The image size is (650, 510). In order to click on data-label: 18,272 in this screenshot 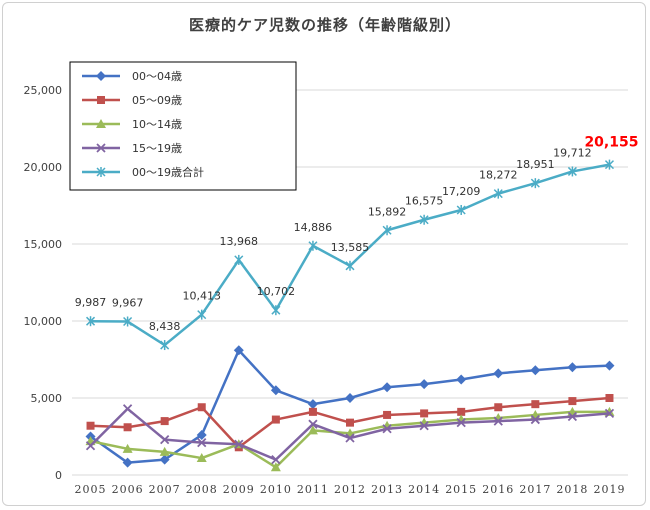, I will do `click(498, 175)`.